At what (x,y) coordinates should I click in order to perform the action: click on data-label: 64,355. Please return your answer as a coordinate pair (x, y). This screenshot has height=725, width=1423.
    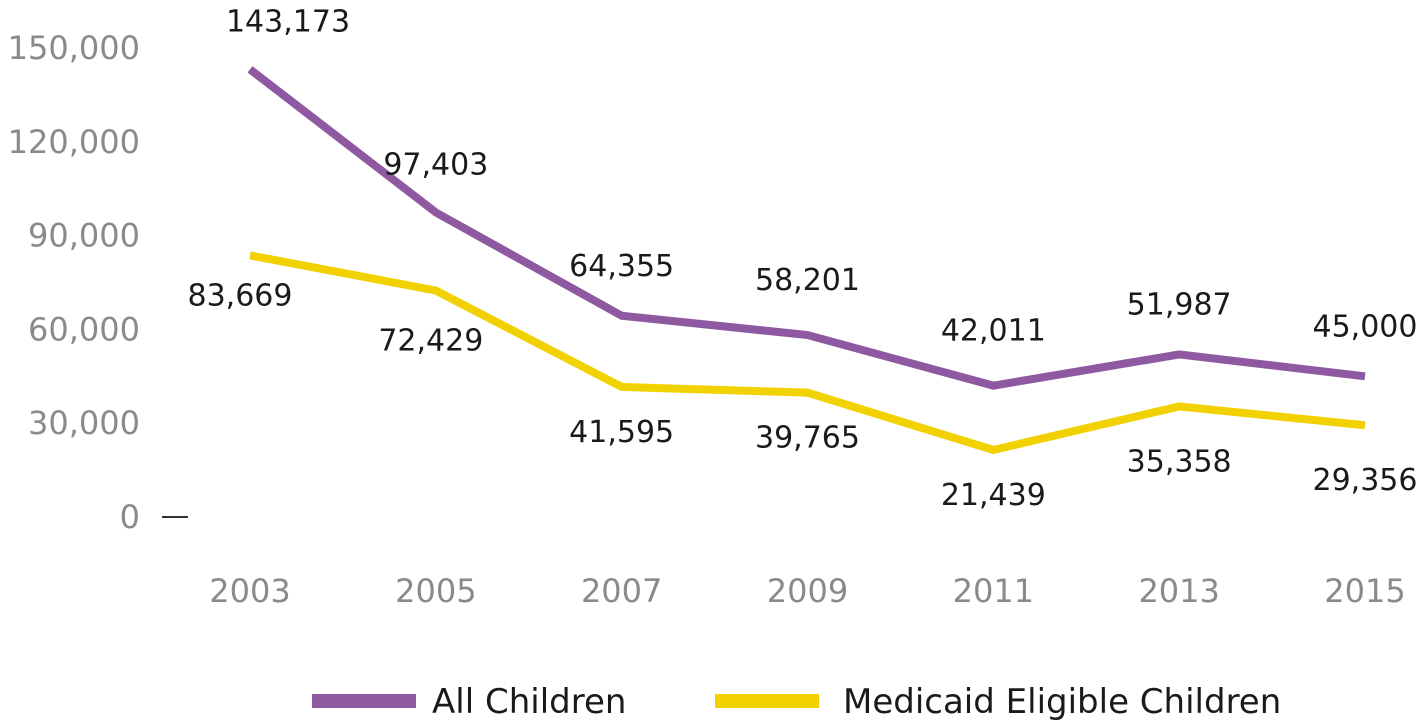
    Looking at the image, I should click on (621, 266).